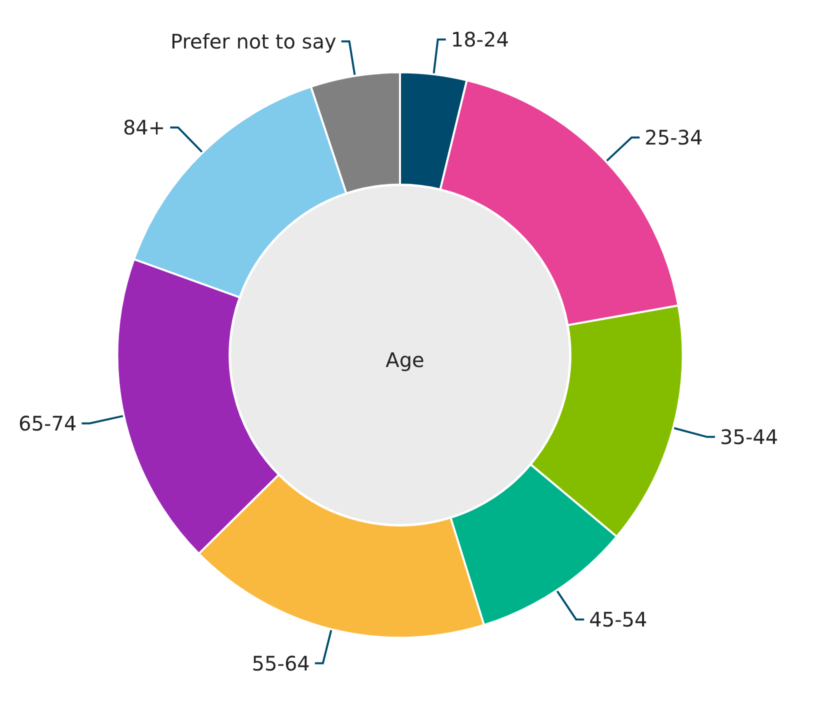  Describe the element at coordinates (479, 40) in the screenshot. I see `slice-label: 18-24` at that location.